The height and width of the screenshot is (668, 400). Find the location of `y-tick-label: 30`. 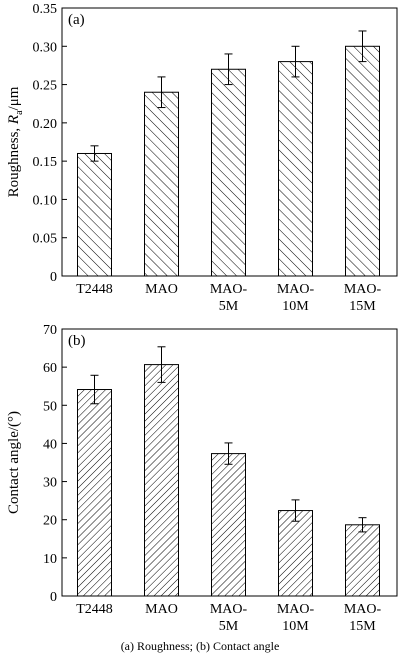

y-tick-label: 30 is located at coordinates (50, 483).